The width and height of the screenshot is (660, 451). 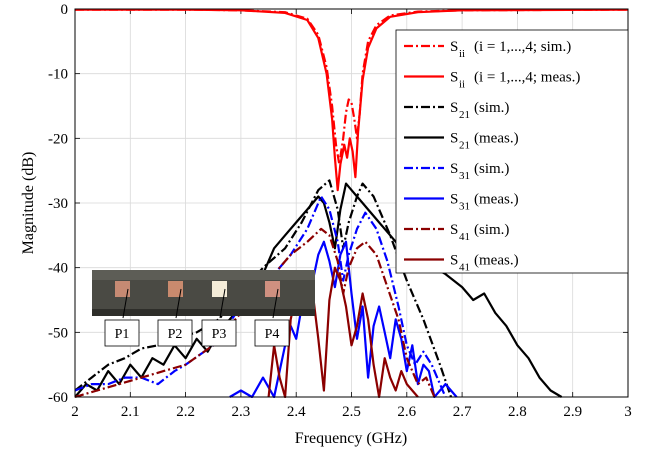 I want to click on x-axis-title: Frequency (GHz), so click(x=351, y=438).